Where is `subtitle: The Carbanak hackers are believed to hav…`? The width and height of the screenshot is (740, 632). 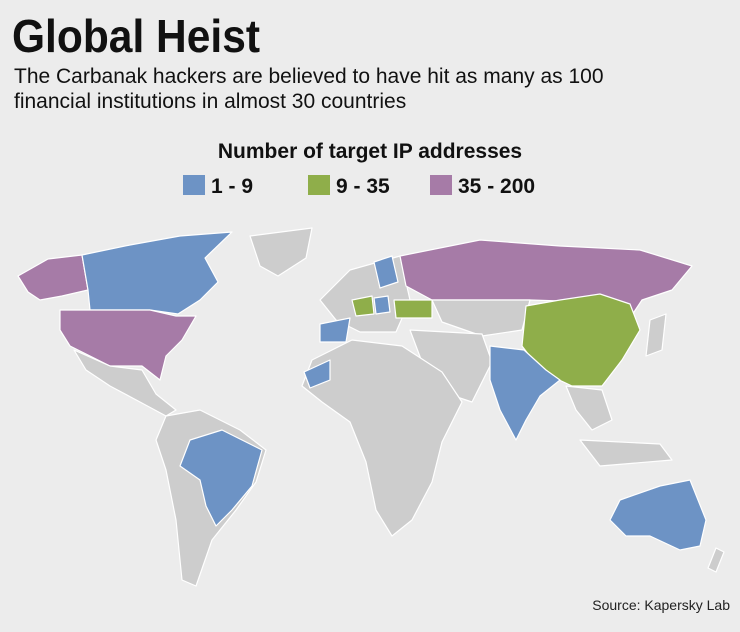
subtitle: The Carbanak hackers are believed to hav… is located at coordinates (309, 76).